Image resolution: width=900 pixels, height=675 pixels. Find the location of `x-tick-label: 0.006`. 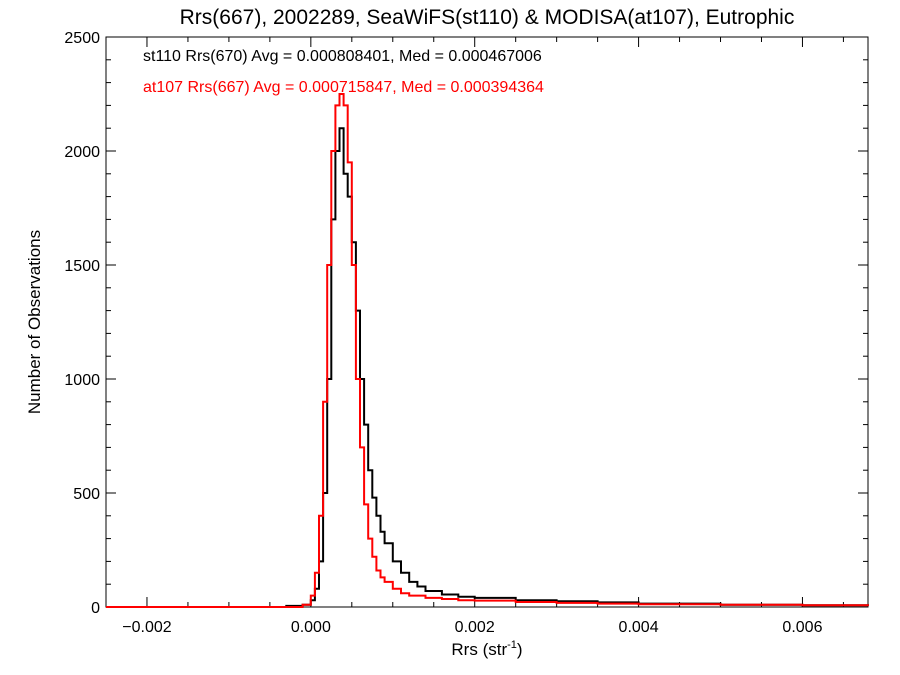

x-tick-label: 0.006 is located at coordinates (802, 627).